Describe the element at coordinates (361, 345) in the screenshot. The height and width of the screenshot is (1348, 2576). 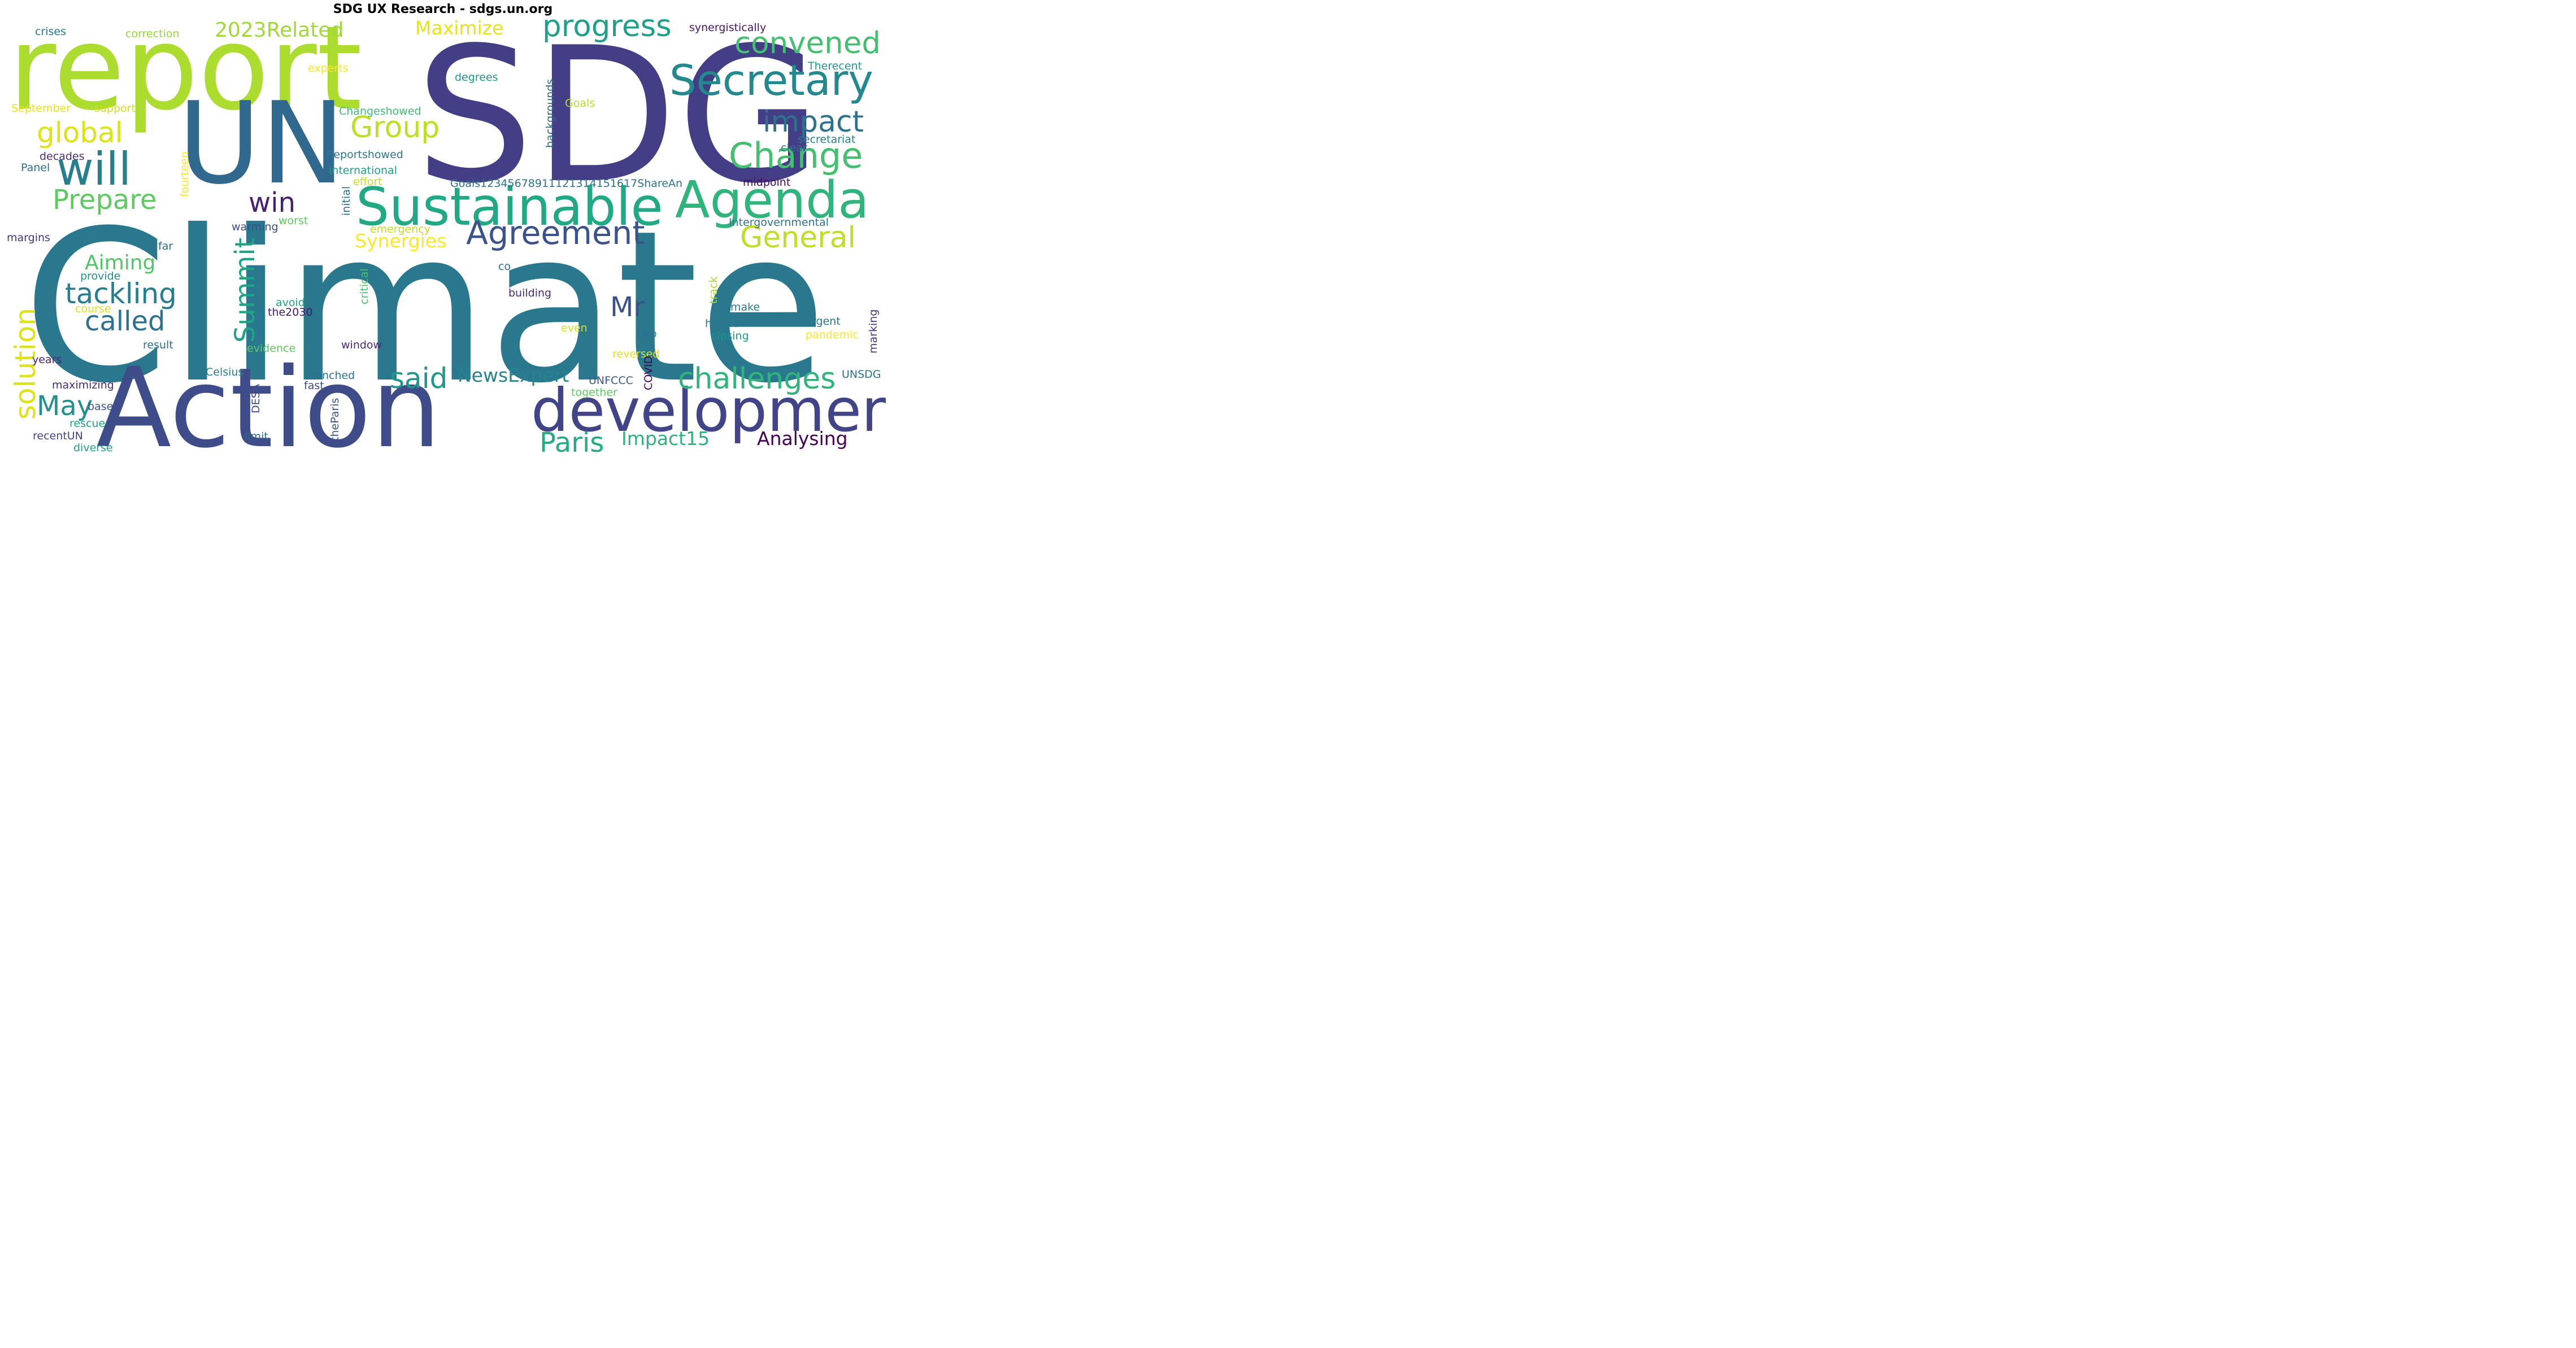
I see `cloud-word: window` at that location.